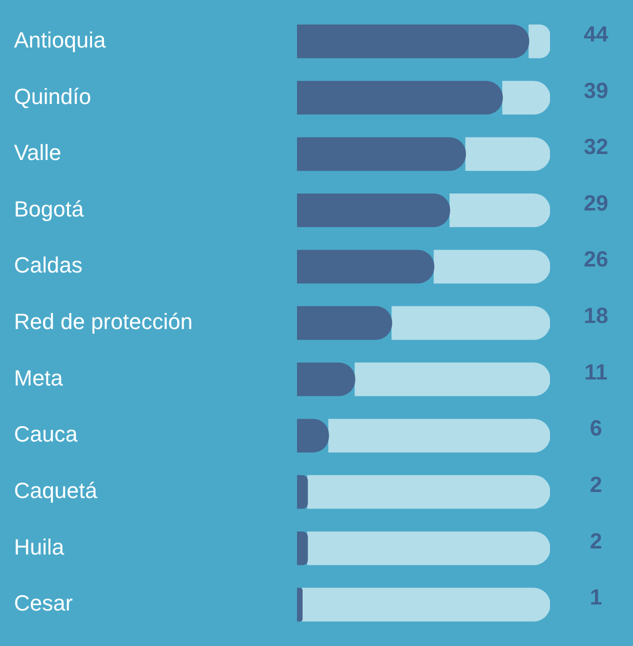 The width and height of the screenshot is (633, 646). I want to click on y-tick-label: Antioquia, so click(60, 39).